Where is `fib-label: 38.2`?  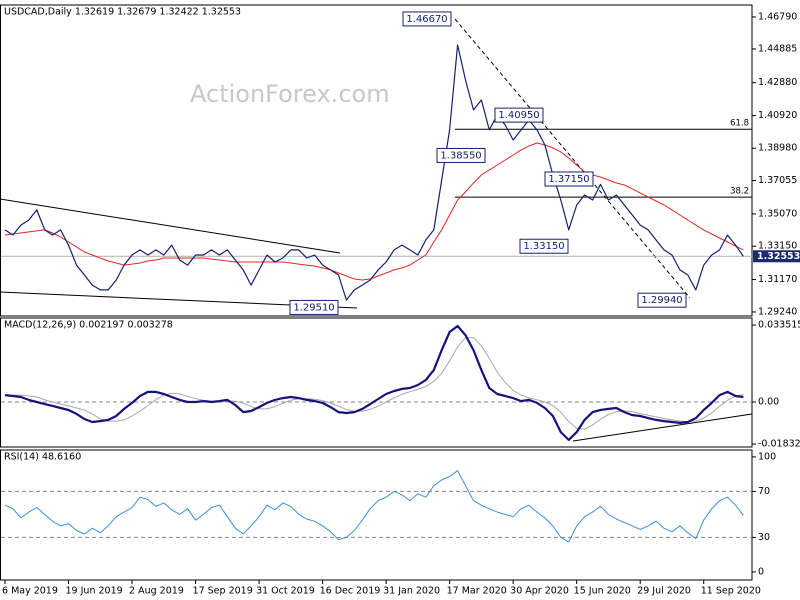
fib-label: 38.2 is located at coordinates (739, 192).